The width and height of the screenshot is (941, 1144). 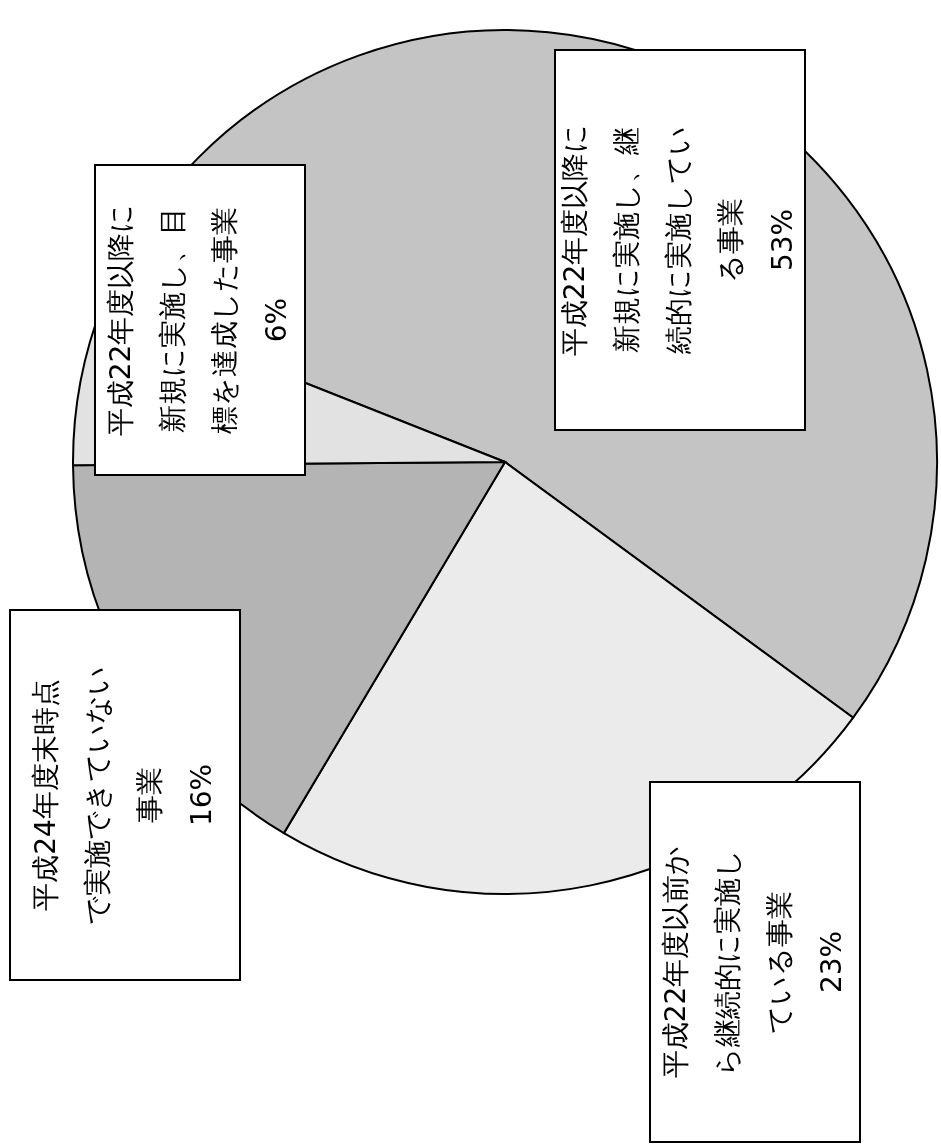 I want to click on data-label: 16%, so click(x=201, y=795).